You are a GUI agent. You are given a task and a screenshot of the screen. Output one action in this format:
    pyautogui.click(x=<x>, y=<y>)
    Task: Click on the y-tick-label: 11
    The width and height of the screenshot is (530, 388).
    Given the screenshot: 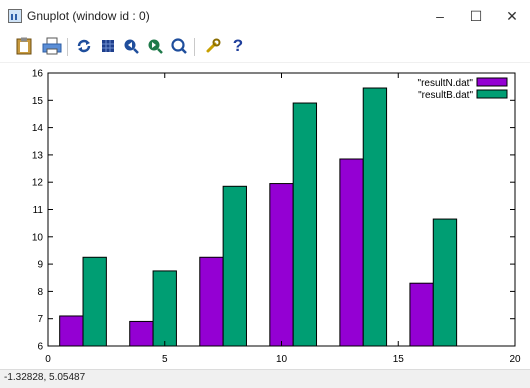 What is the action you would take?
    pyautogui.click(x=38, y=210)
    